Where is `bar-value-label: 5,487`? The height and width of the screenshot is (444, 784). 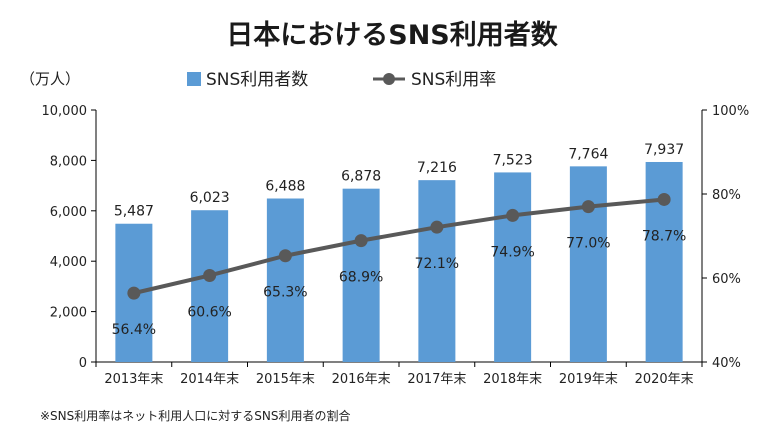 bar-value-label: 5,487 is located at coordinates (134, 212).